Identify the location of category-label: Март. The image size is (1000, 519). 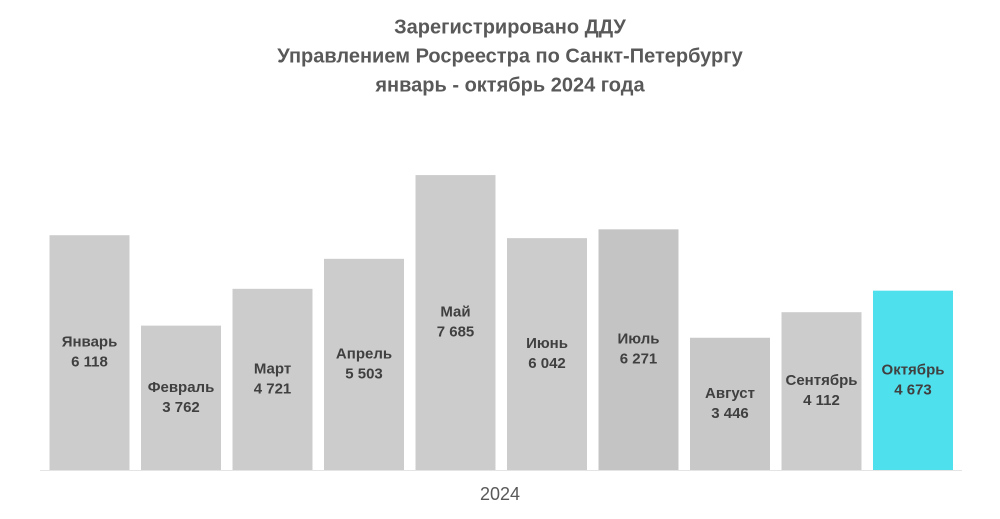
(272, 368).